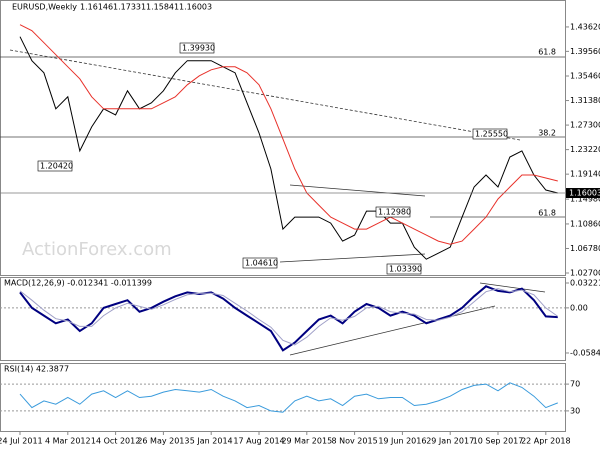  Describe the element at coordinates (575, 384) in the screenshot. I see `y-tick-label: 70` at that location.